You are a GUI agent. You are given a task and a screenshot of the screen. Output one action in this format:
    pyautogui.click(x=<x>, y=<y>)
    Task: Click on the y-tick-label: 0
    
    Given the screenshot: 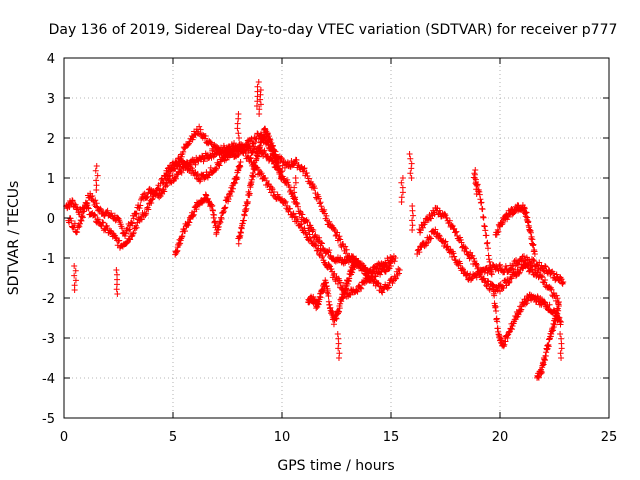 What is the action you would take?
    pyautogui.click(x=51, y=219)
    